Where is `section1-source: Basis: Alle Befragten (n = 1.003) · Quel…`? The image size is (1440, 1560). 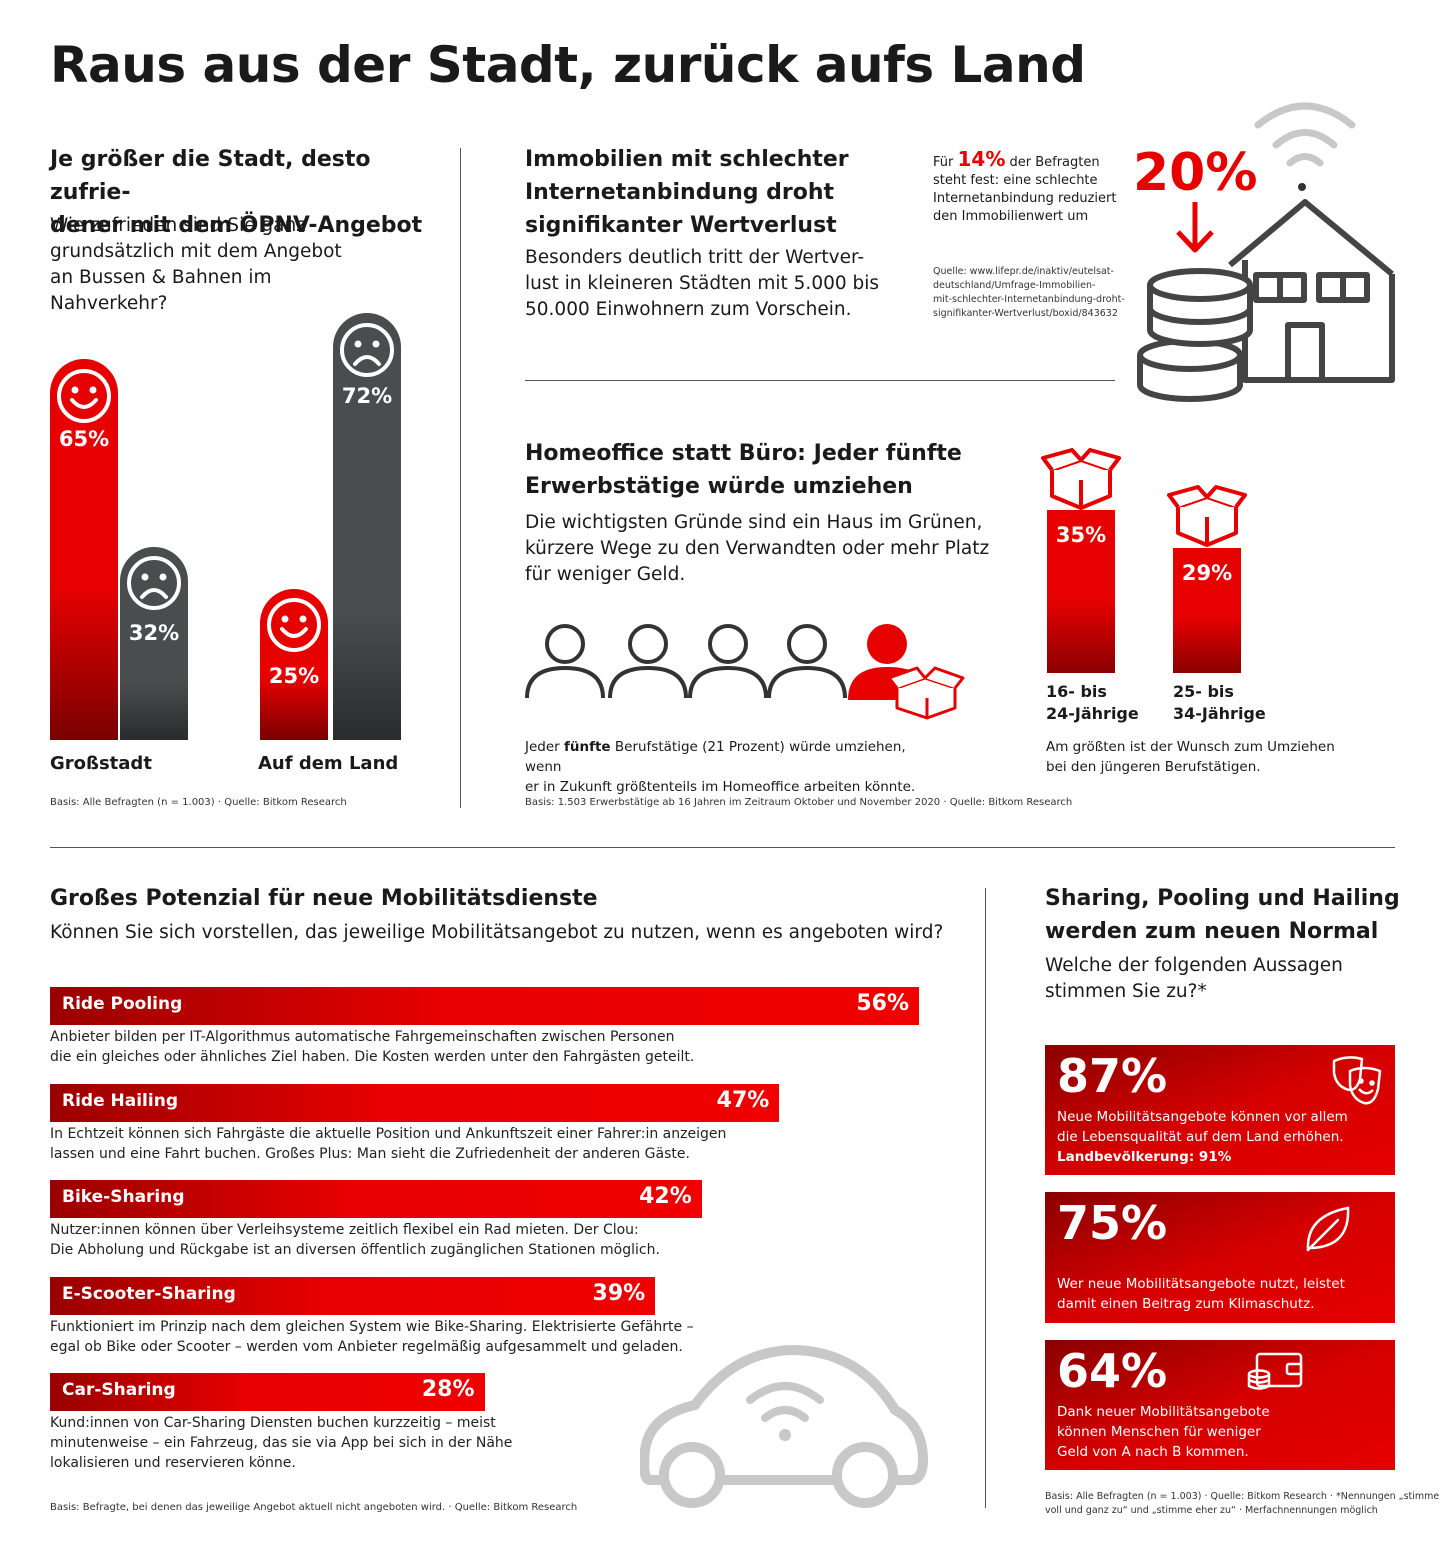
section1-source: Basis: Alle Befragten (n = 1.003) · Quel… is located at coordinates (198, 802).